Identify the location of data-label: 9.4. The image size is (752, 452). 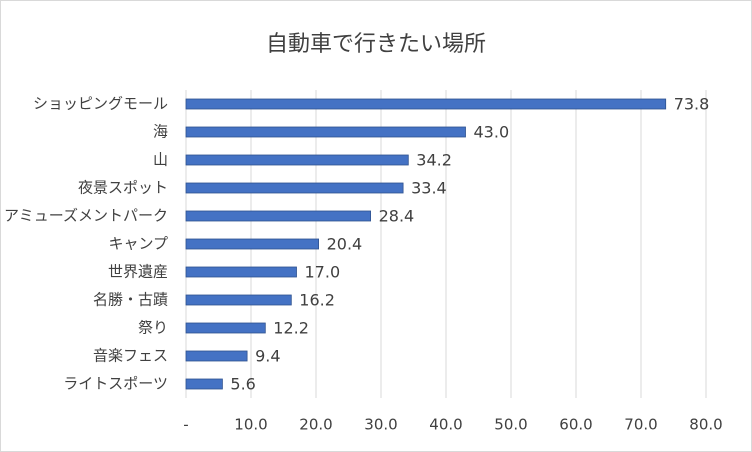
(267, 356).